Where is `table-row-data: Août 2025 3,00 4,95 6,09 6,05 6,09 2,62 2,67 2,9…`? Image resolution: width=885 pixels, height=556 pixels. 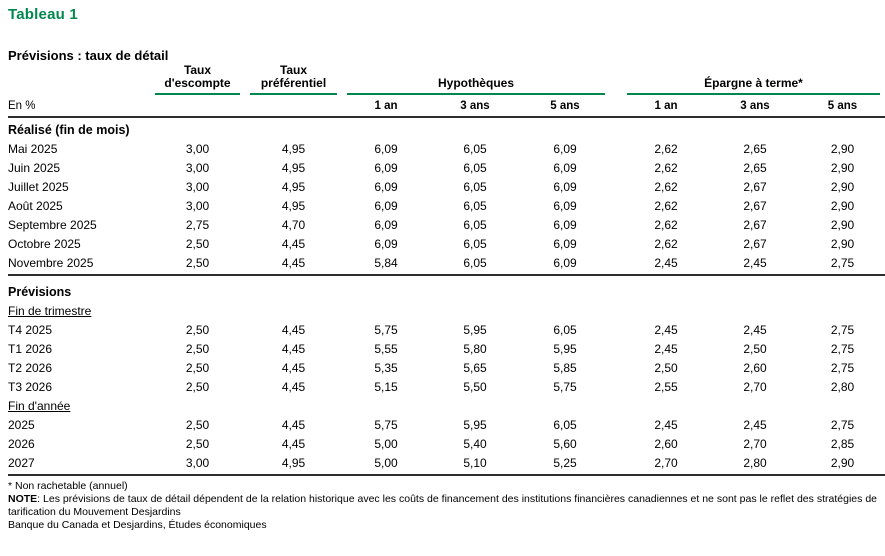 table-row-data: Août 2025 3,00 4,95 6,09 6,05 6,09 2,62 2,67 2,9… is located at coordinates (446, 205).